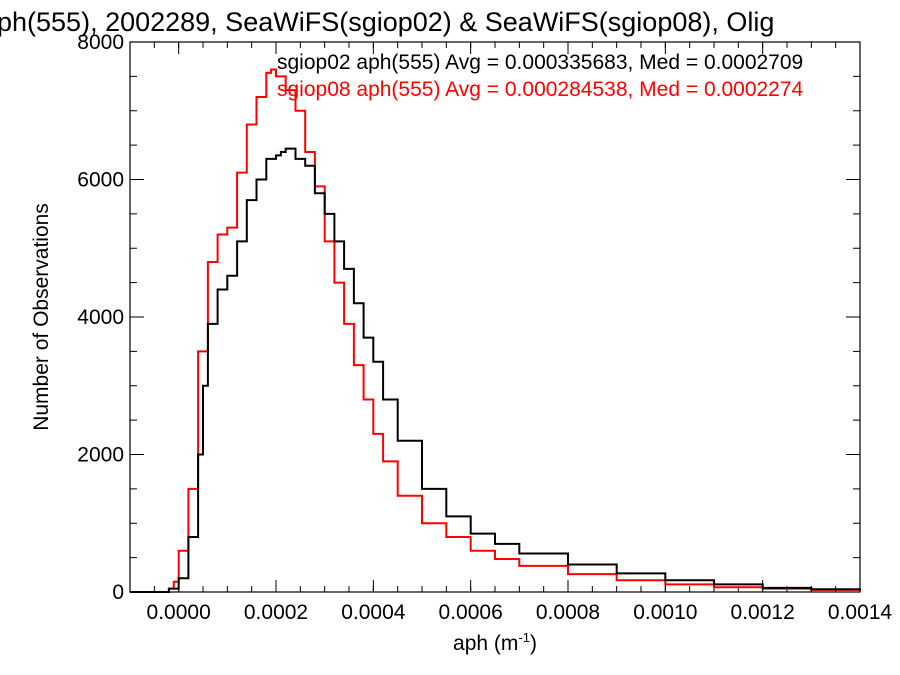  What do you see at coordinates (665, 612) in the screenshot?
I see `x-tick-label: 0.0010` at bounding box center [665, 612].